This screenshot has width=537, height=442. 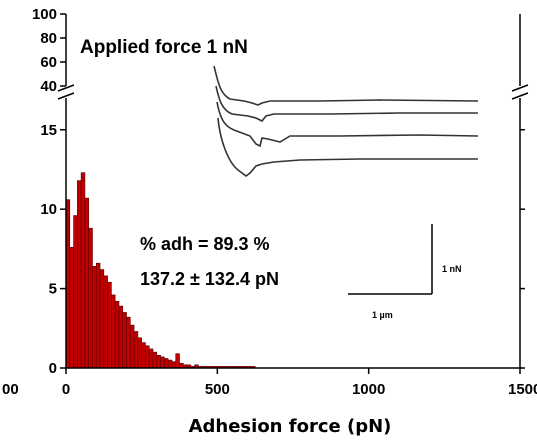 I want to click on right-edge-tick-label: 1500, so click(x=522, y=389).